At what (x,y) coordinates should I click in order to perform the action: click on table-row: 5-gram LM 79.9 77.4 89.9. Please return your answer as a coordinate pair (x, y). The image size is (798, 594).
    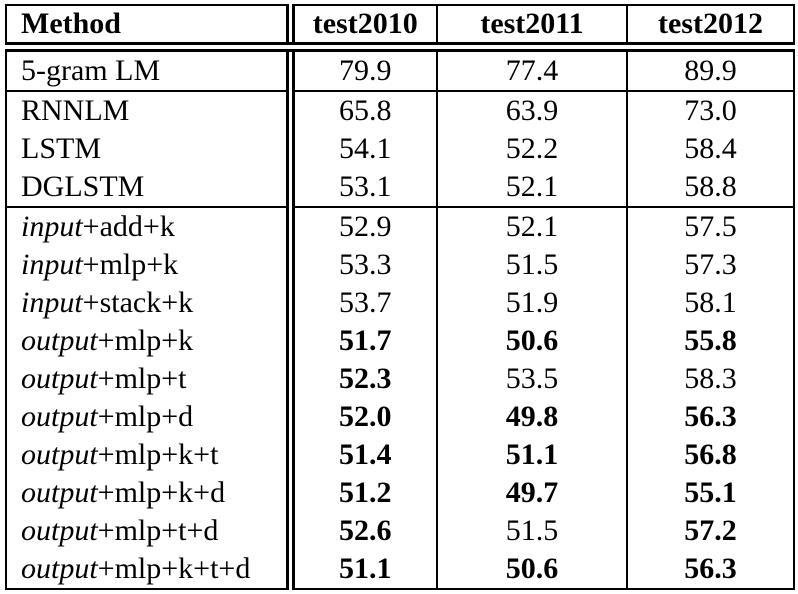
    Looking at the image, I should click on (400, 69).